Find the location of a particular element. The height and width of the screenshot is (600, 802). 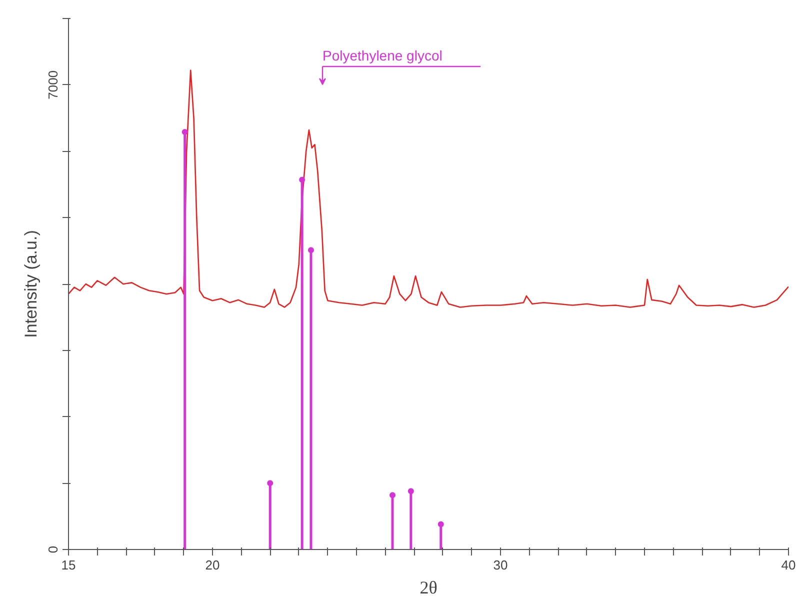

y-tick-label: 7000 is located at coordinates (53, 85).